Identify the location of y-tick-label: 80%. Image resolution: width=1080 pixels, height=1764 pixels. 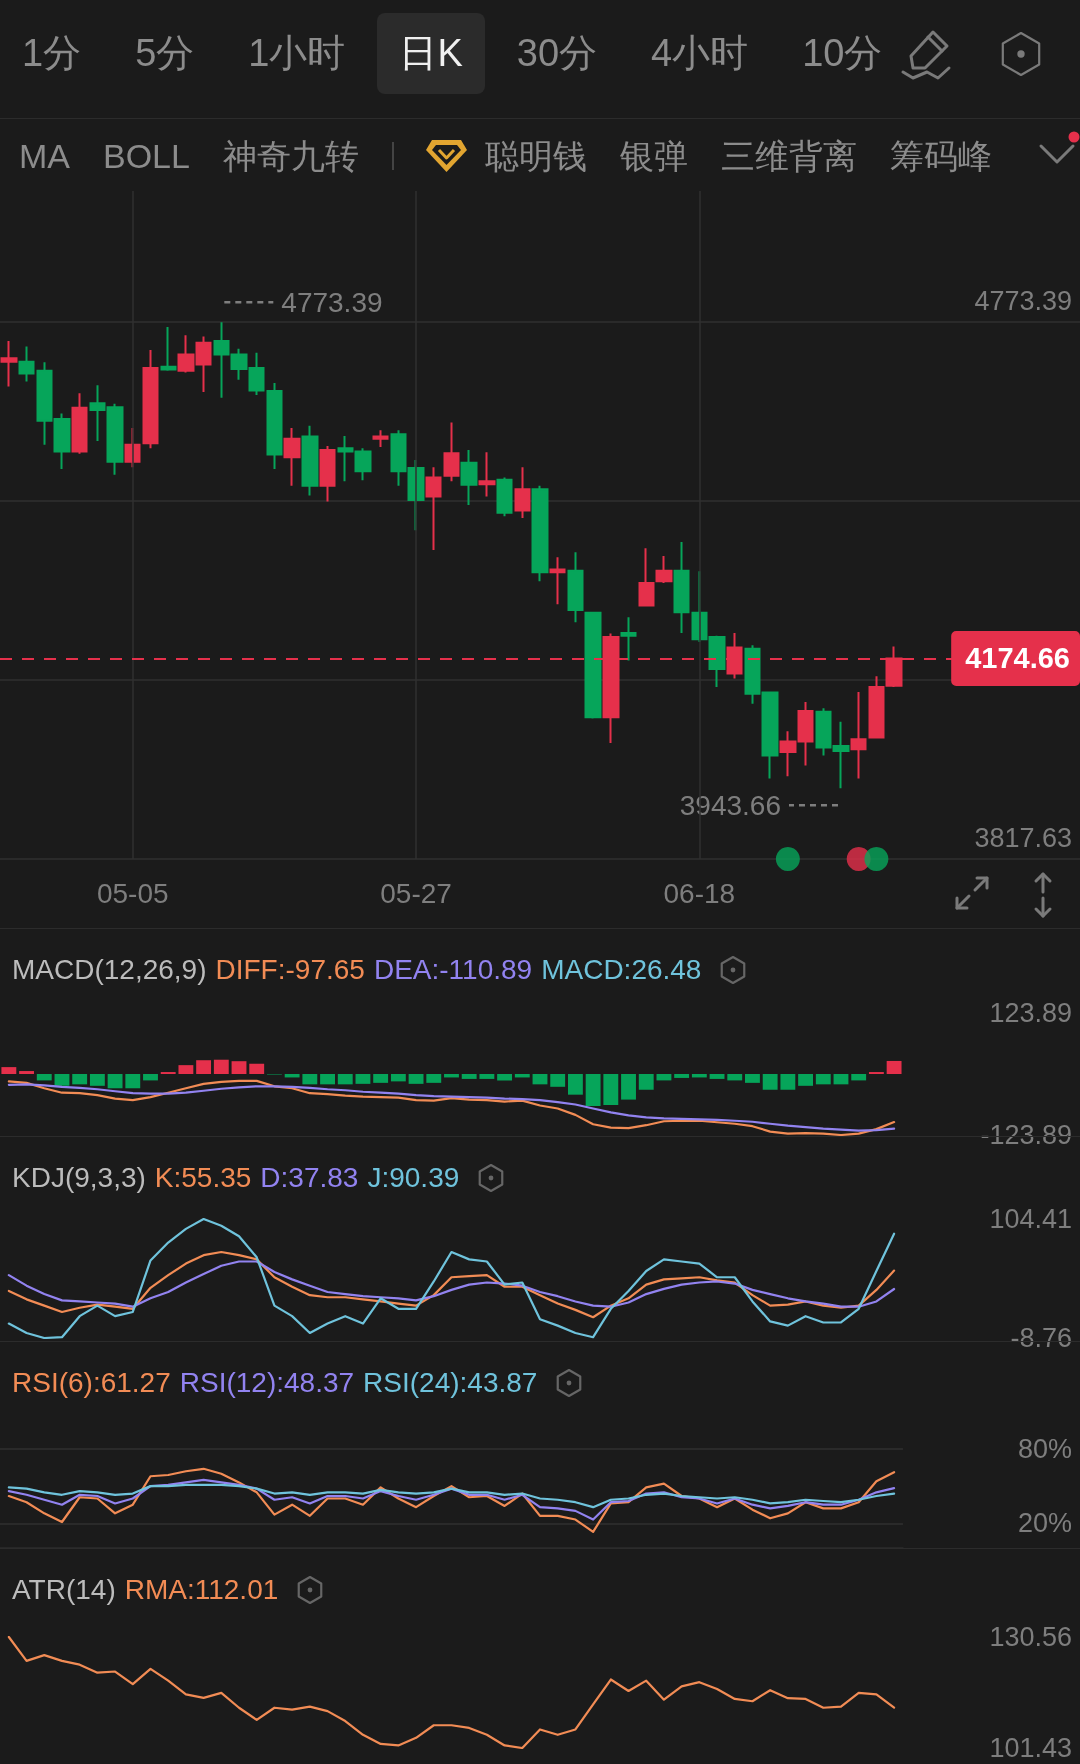
(1044, 1448).